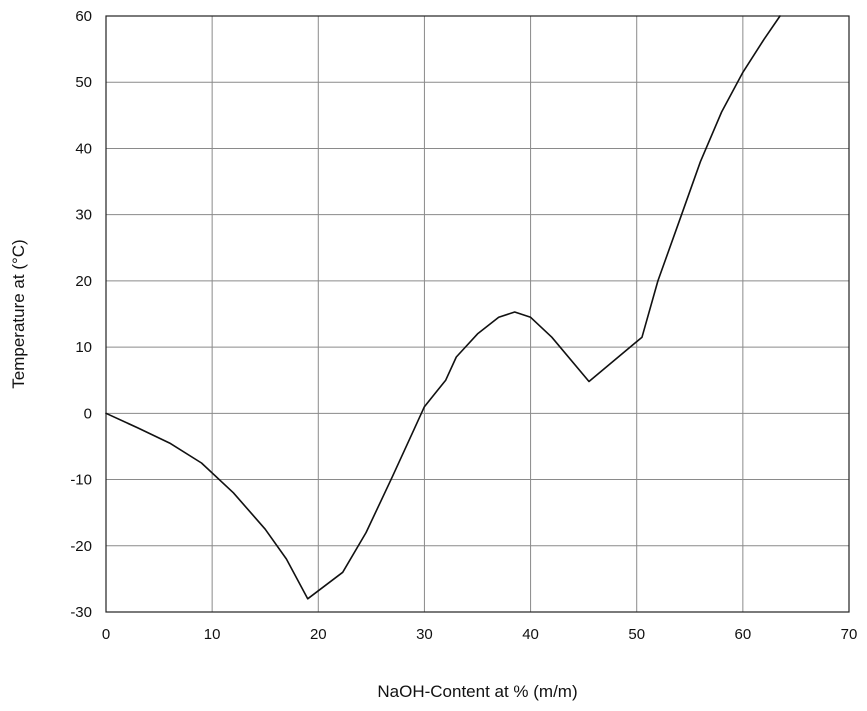  I want to click on x-tick-label: 30, so click(424, 634).